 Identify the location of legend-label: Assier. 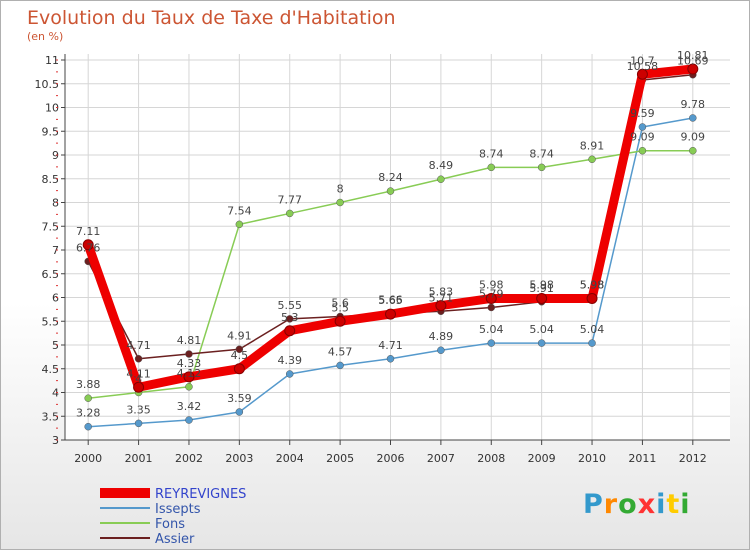
(175, 539).